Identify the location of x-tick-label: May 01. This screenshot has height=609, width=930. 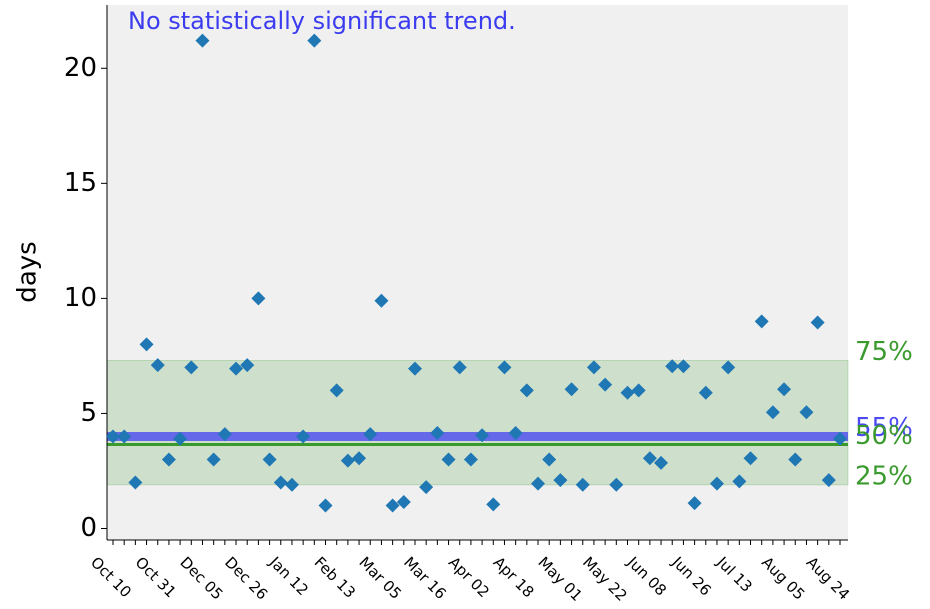
(560, 579).